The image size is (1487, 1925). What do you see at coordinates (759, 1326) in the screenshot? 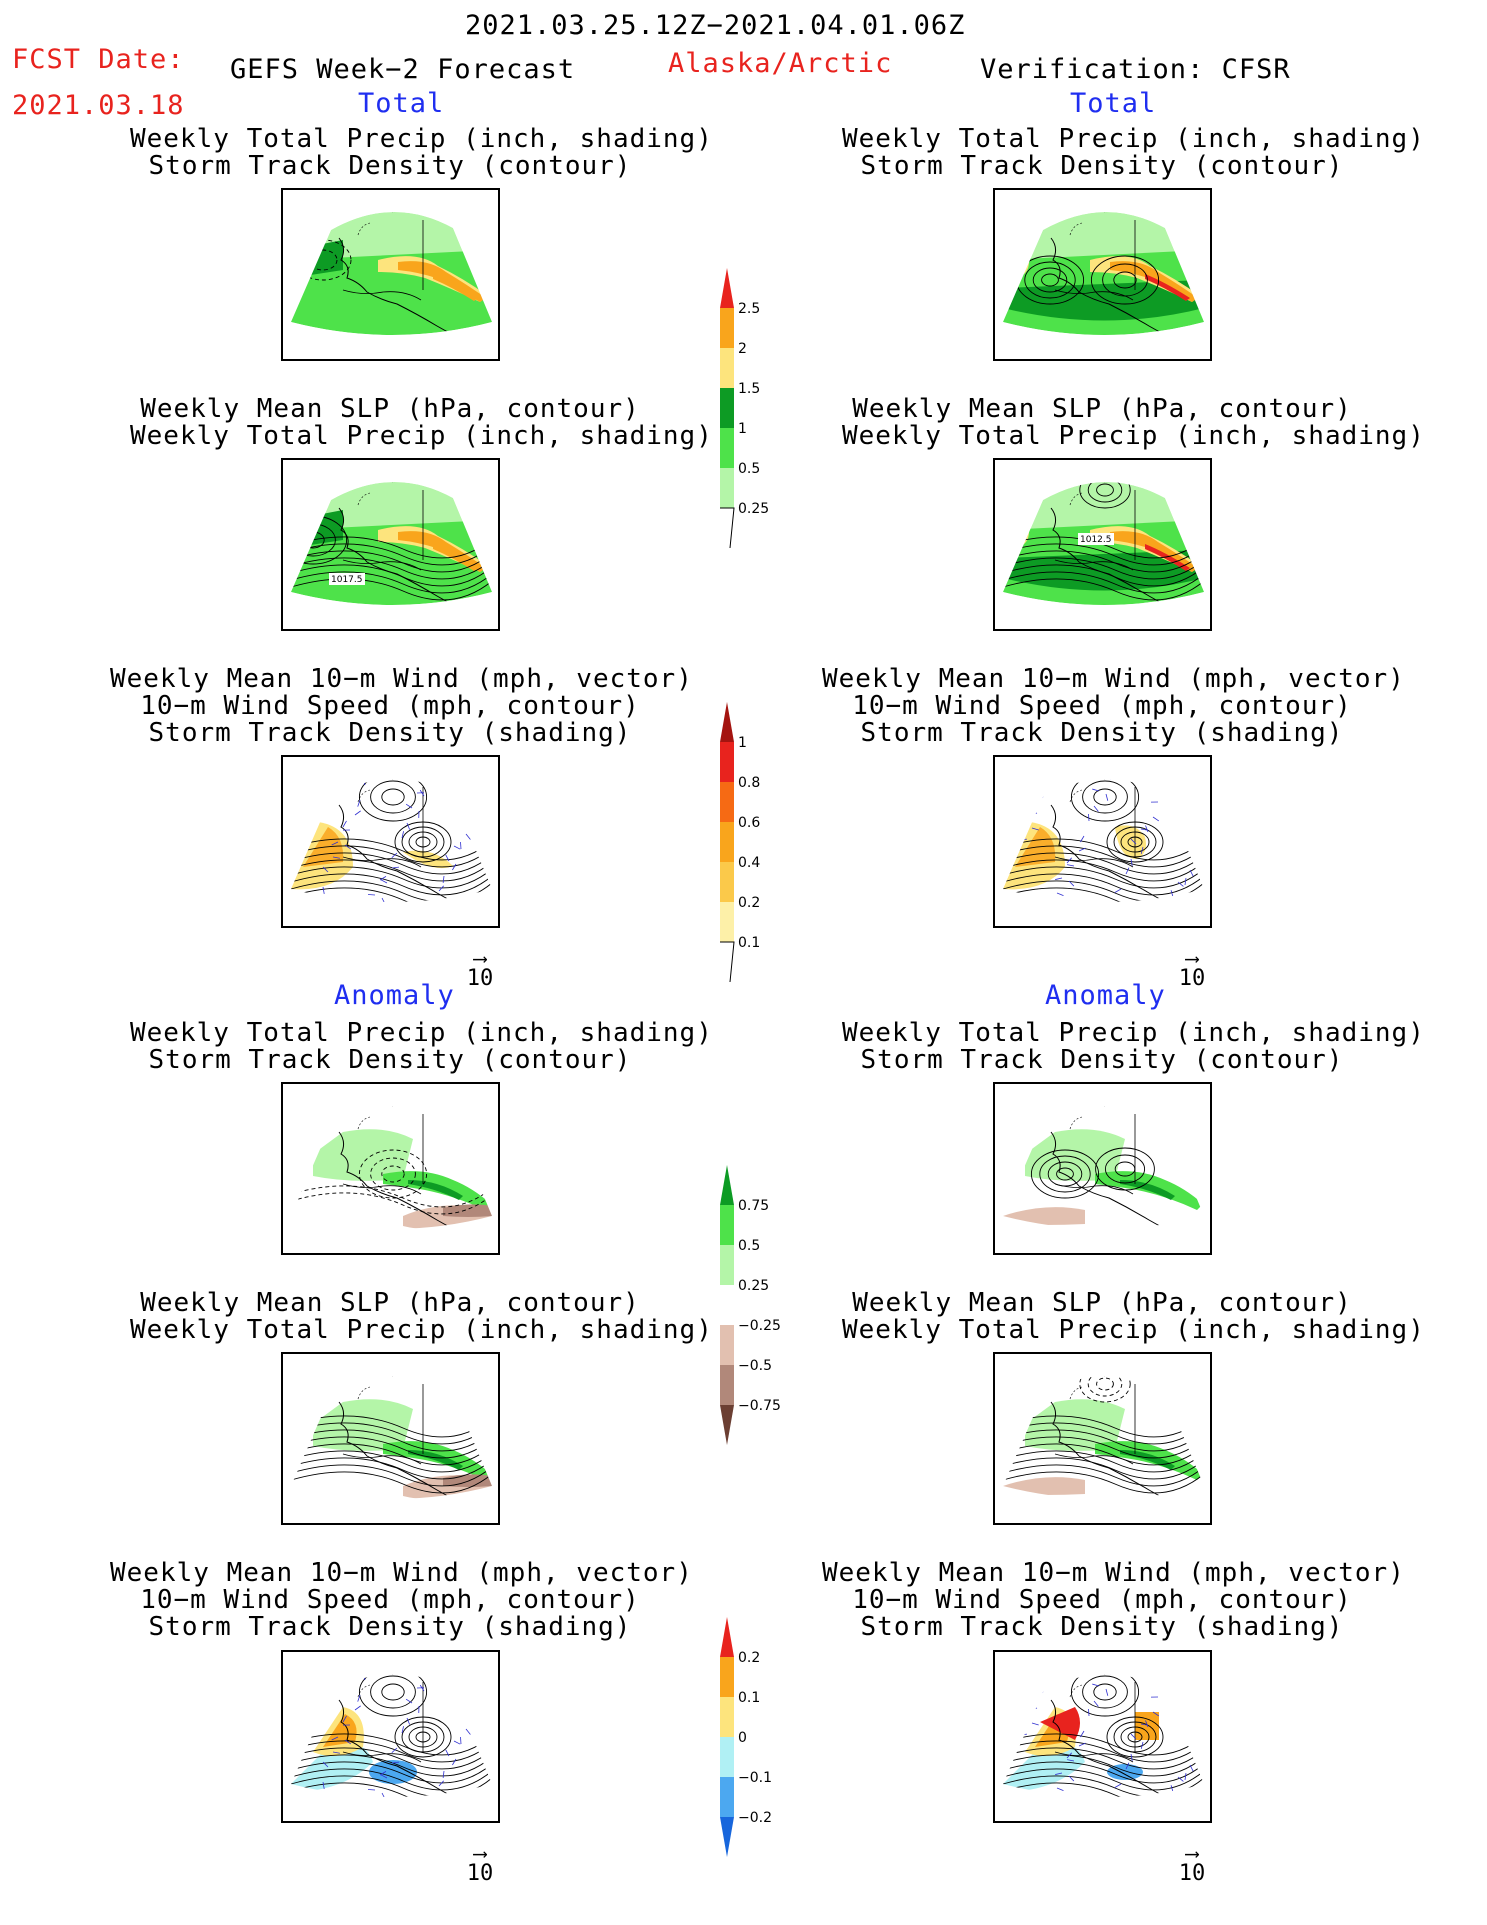
I see `colorbar-tick-label: −0.25` at bounding box center [759, 1326].